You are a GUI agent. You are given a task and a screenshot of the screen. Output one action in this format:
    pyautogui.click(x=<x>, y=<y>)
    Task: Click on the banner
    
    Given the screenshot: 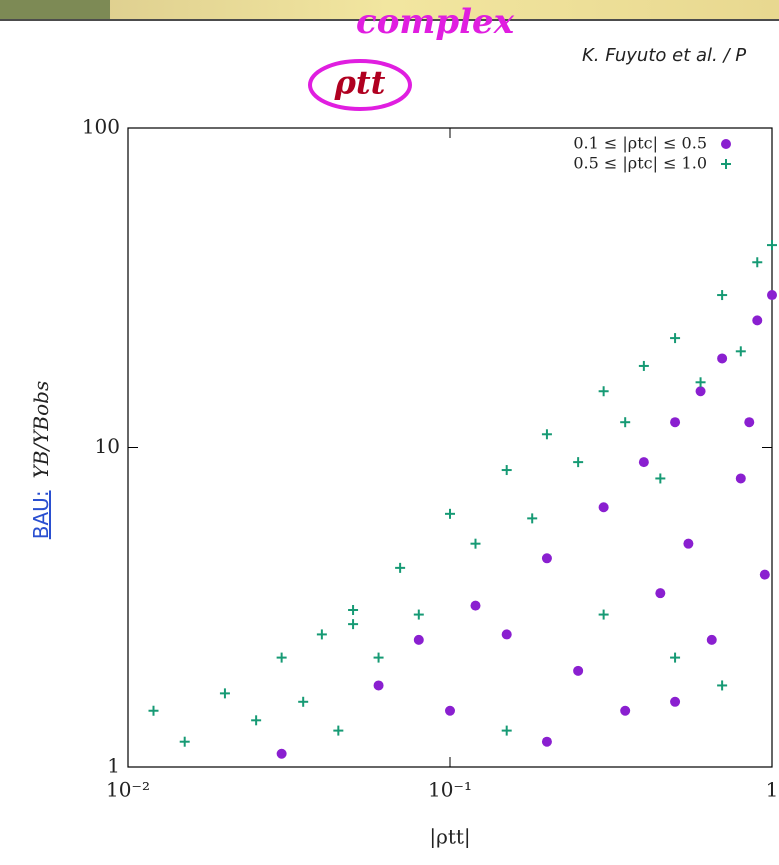 What is the action you would take?
    pyautogui.click(x=389, y=9)
    